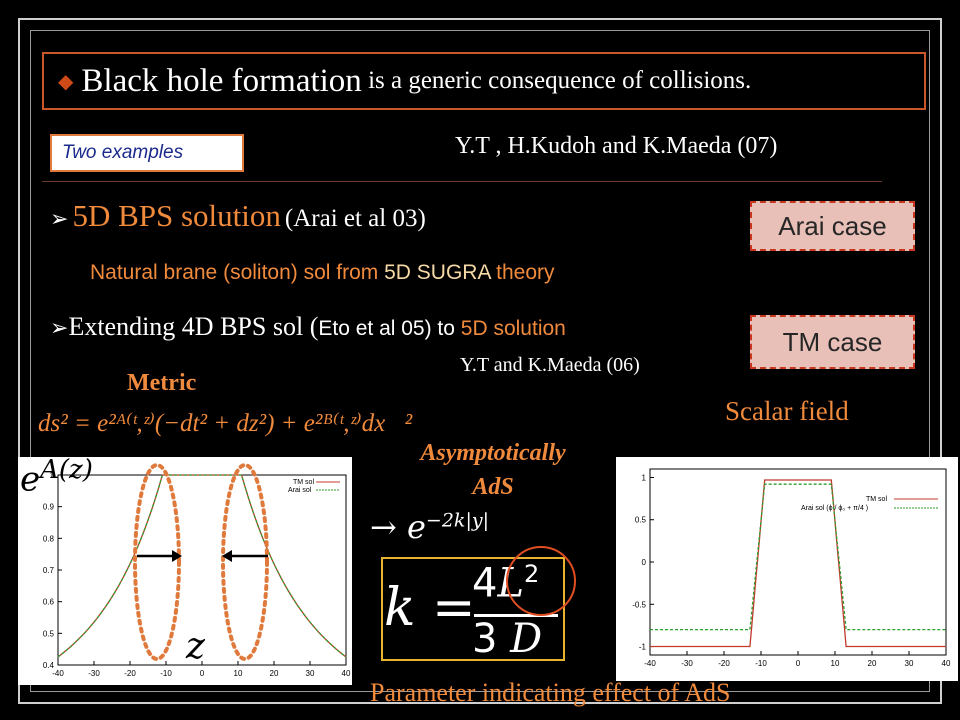  What do you see at coordinates (462, 181) in the screenshot?
I see `separator-line` at bounding box center [462, 181].